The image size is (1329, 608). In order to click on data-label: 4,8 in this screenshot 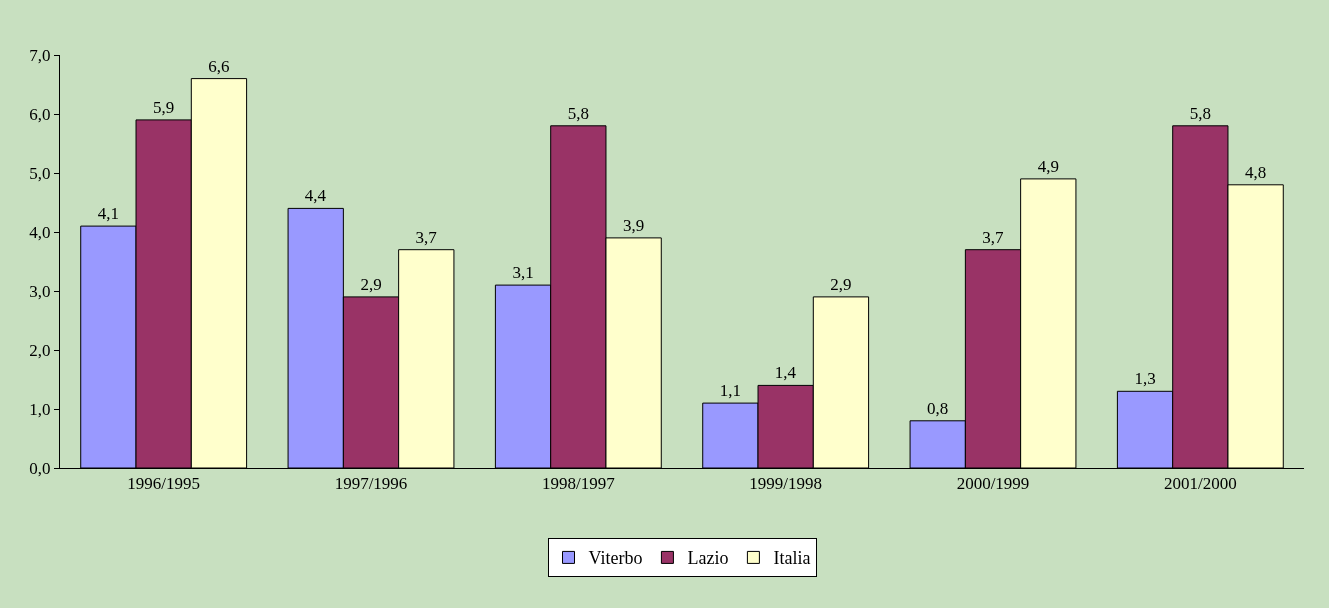, I will do `click(1256, 172)`.